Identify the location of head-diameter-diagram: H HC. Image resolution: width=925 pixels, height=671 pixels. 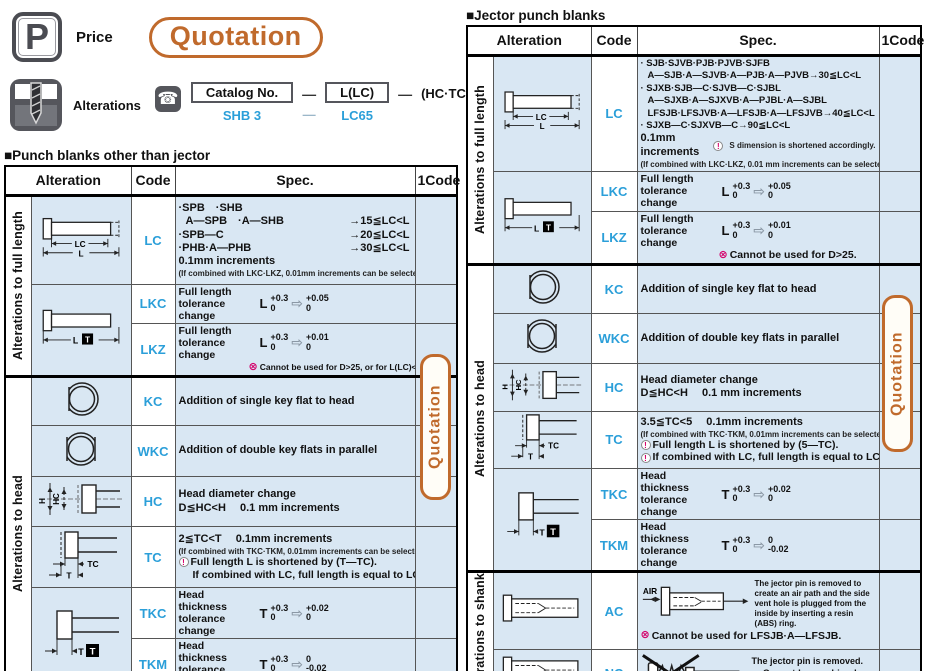
(80, 499).